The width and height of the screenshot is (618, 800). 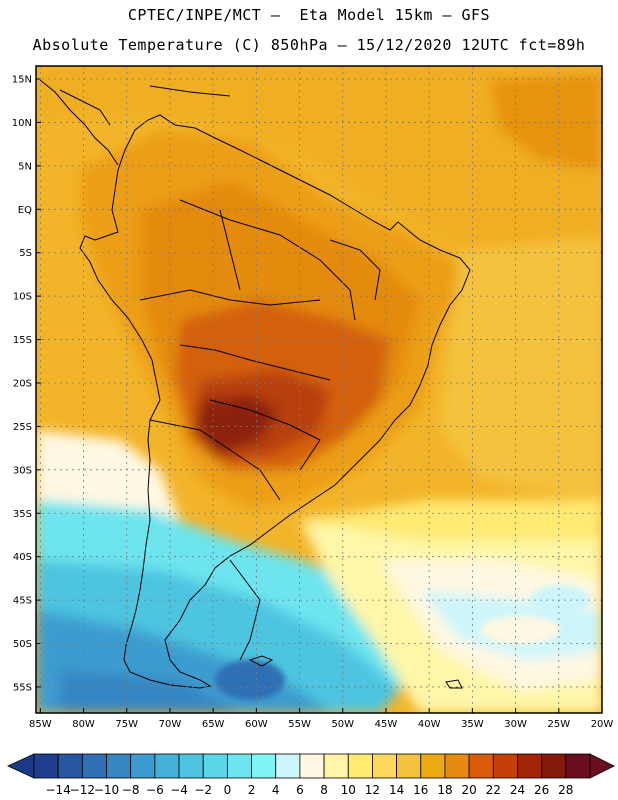 I want to click on lon-label: 60W, so click(x=256, y=724).